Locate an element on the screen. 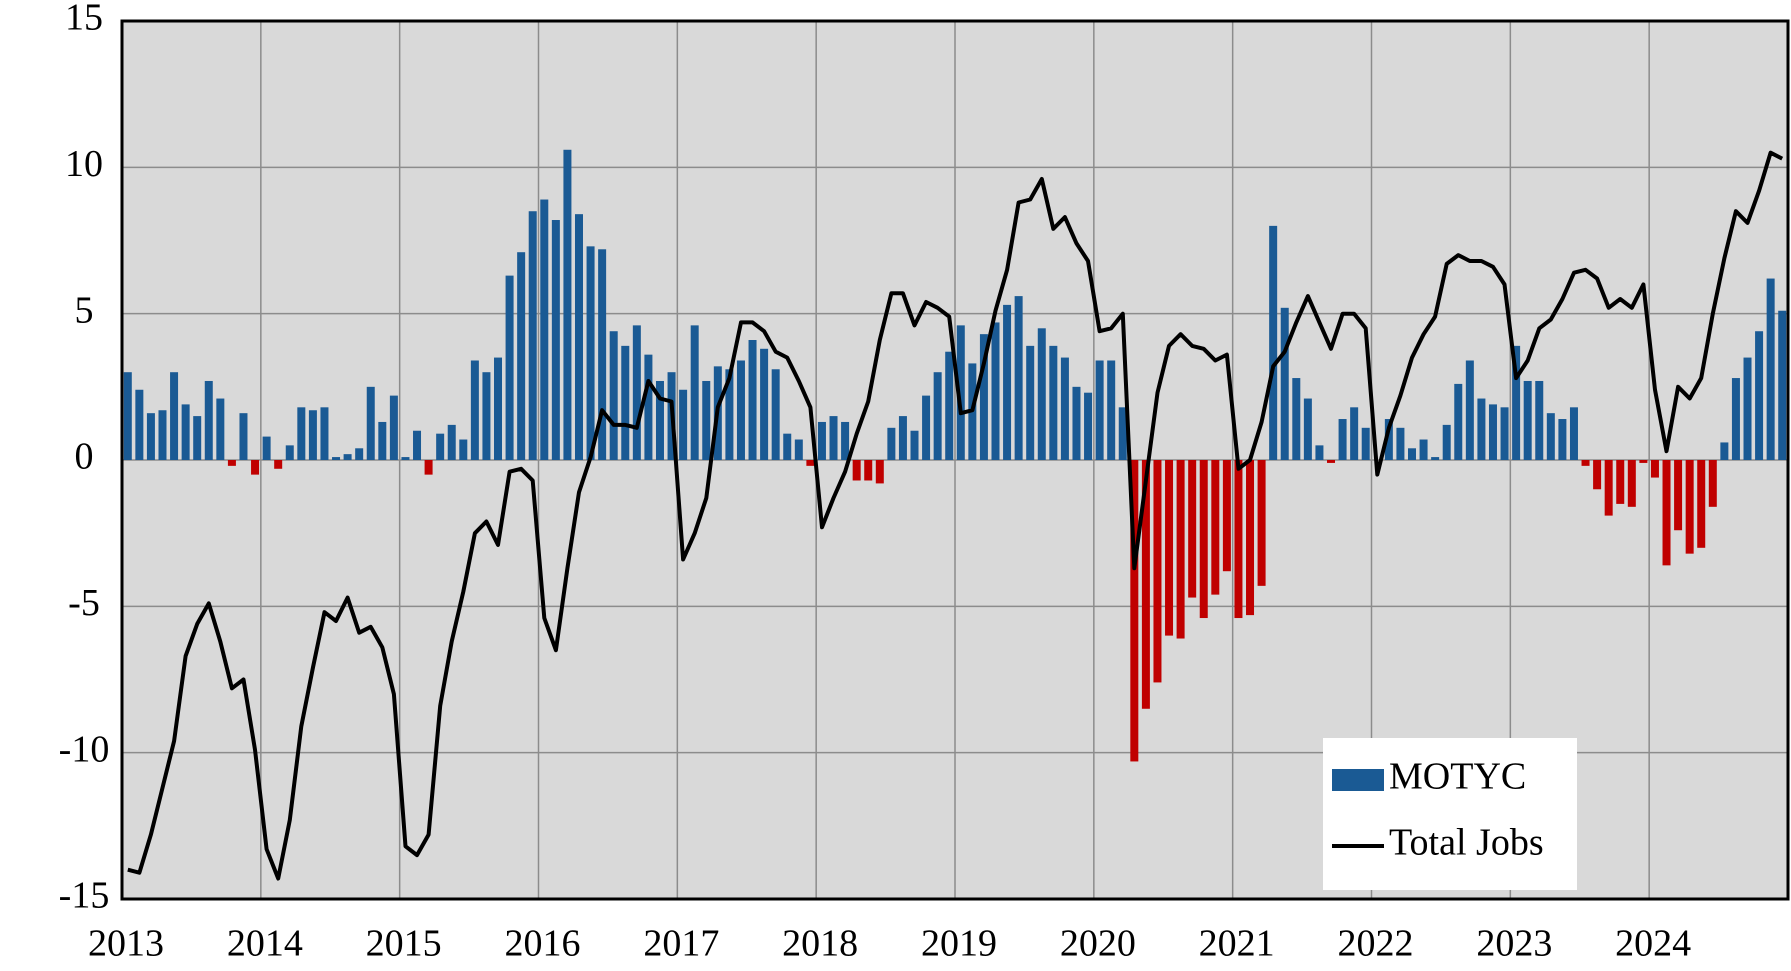  legend-swatch is located at coordinates (1358, 780).